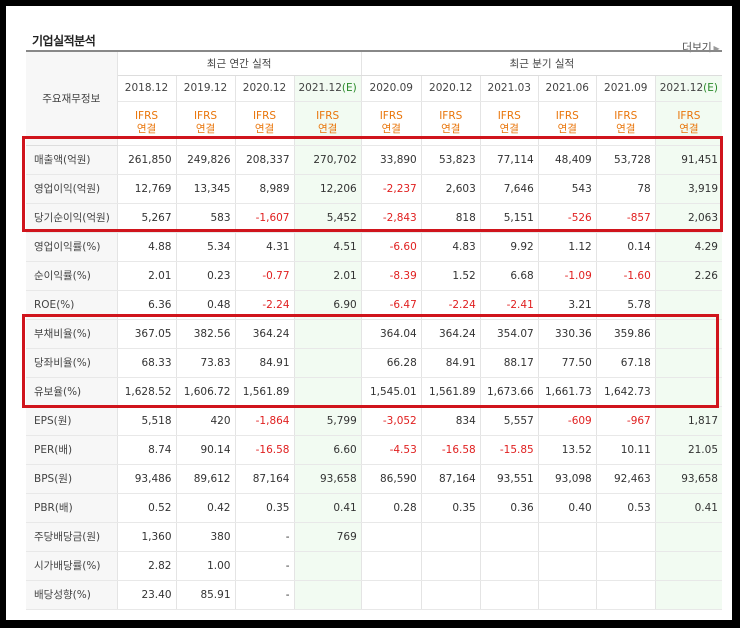 This screenshot has height=628, width=740. Describe the element at coordinates (147, 479) in the screenshot. I see `table-cell: 93,486` at that location.